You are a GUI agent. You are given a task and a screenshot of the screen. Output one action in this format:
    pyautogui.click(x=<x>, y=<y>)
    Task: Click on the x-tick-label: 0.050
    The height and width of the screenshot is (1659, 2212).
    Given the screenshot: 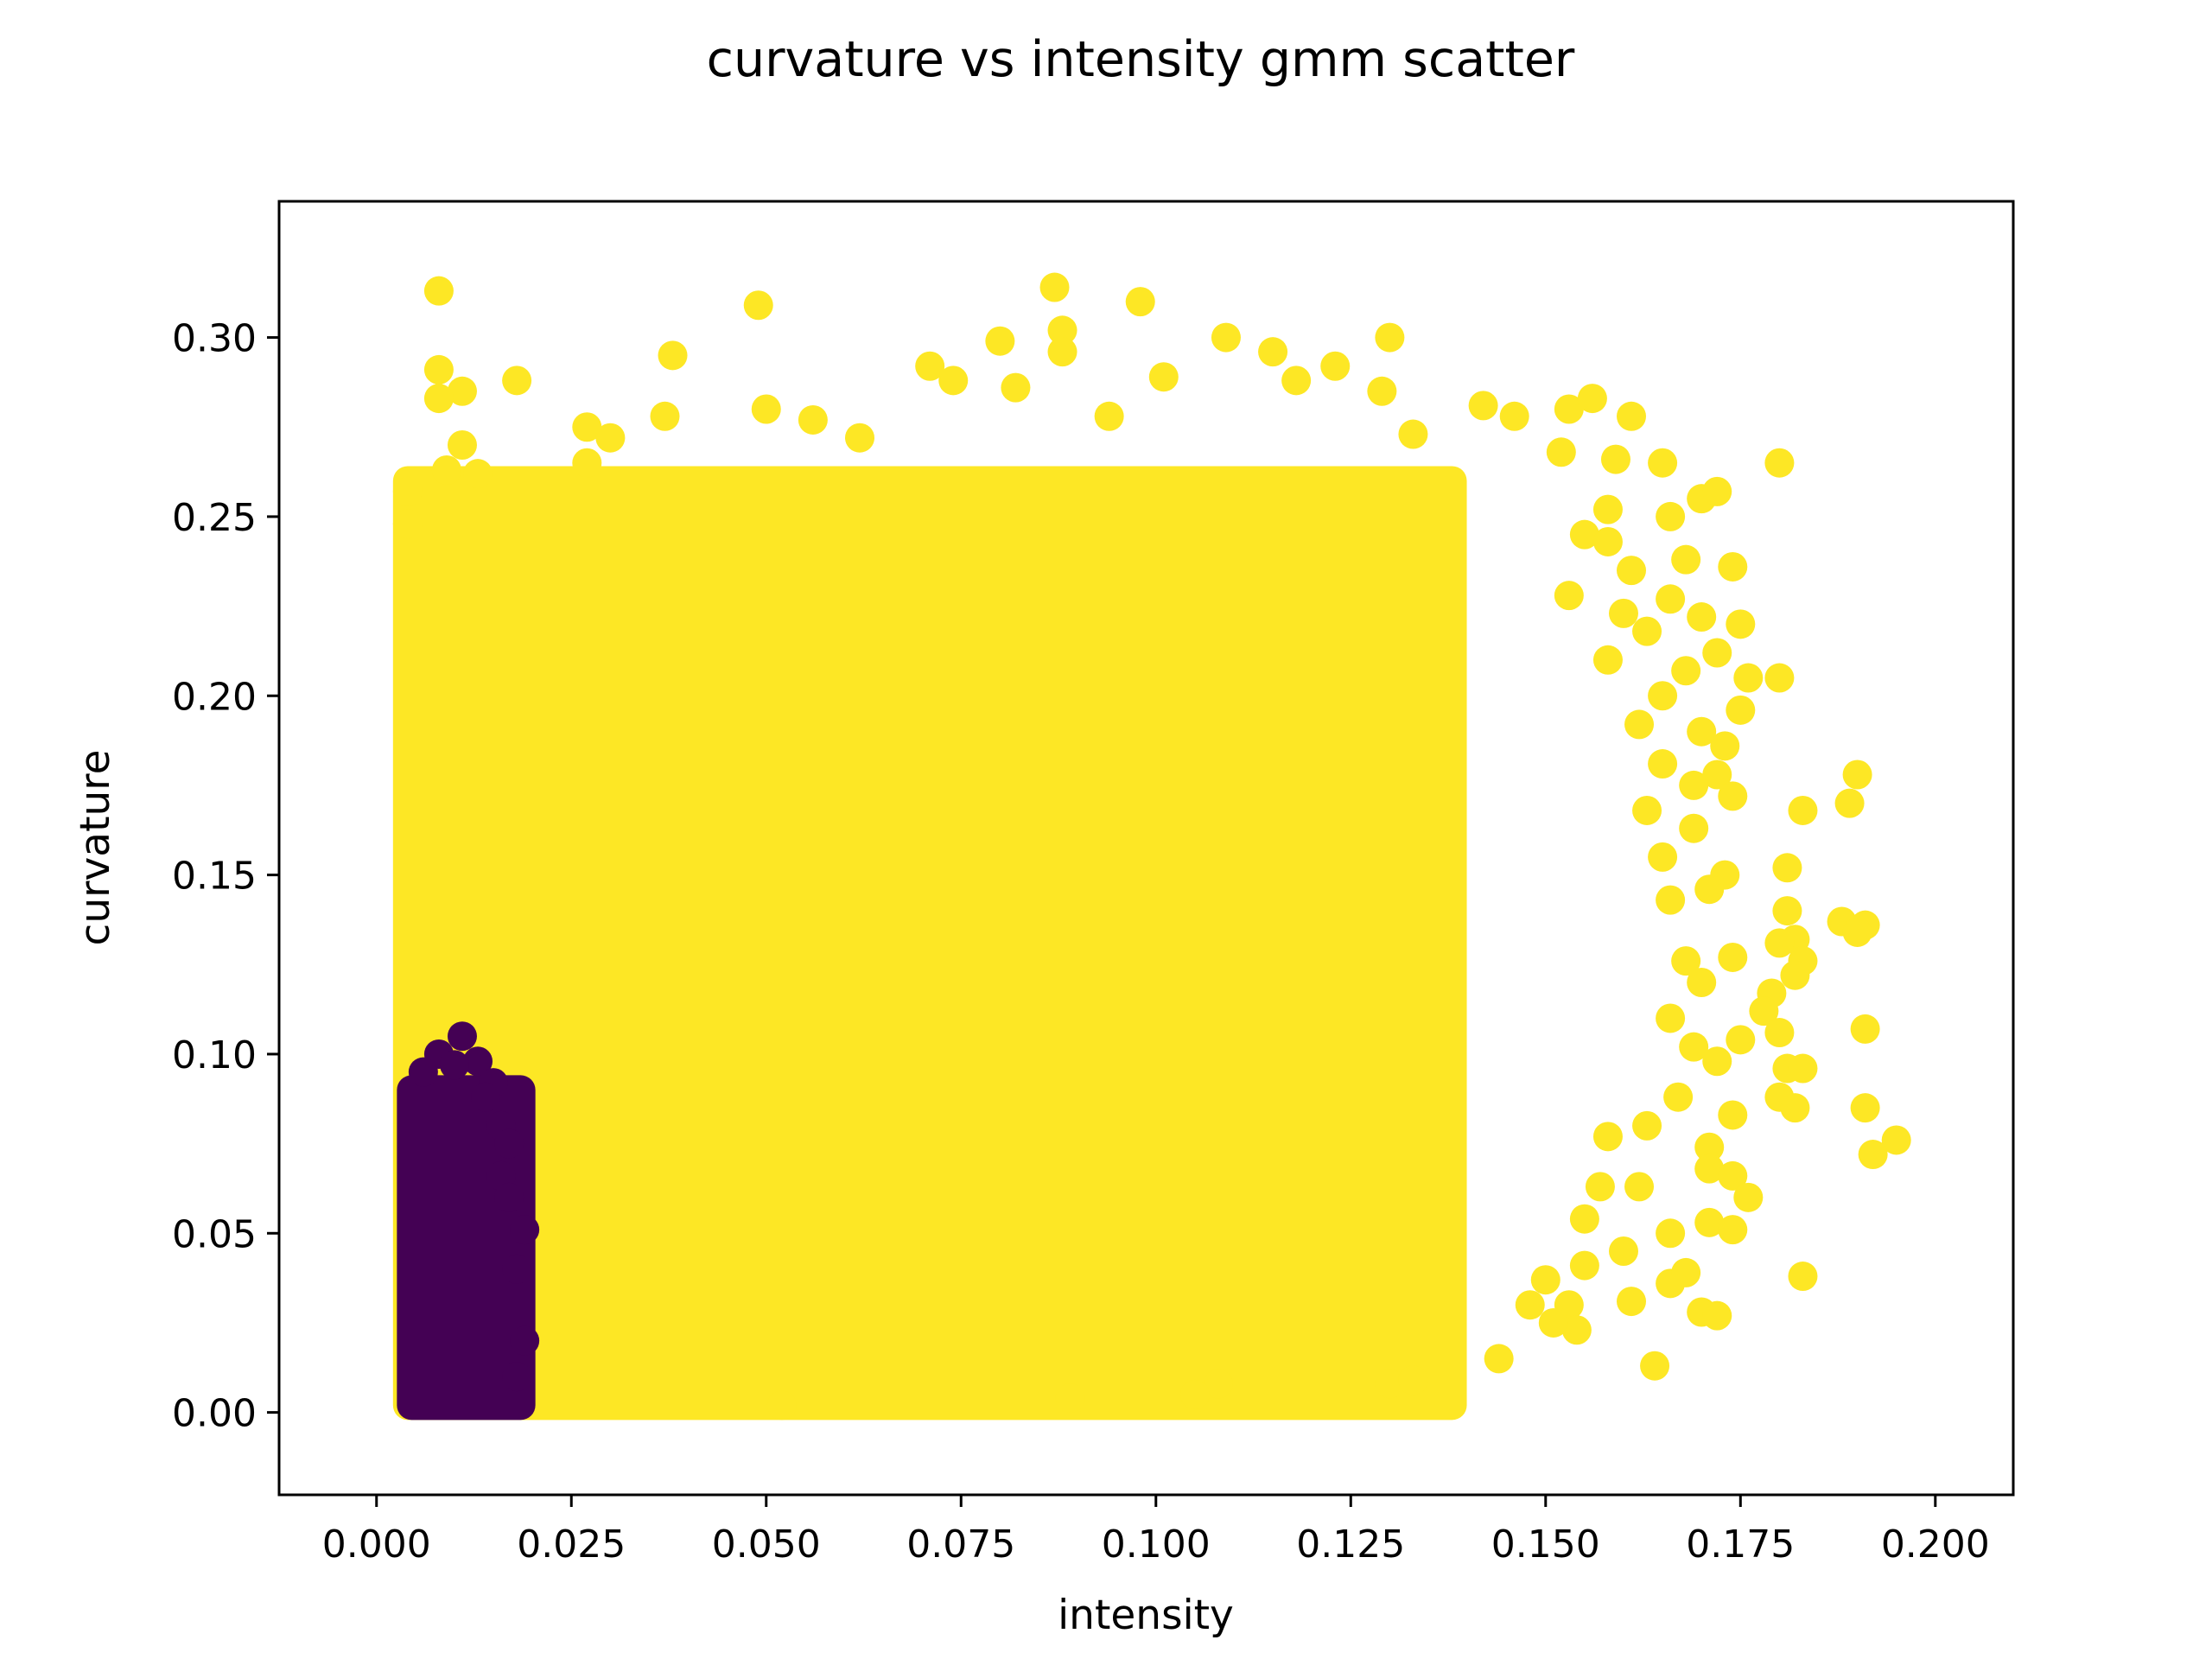 What is the action you would take?
    pyautogui.click(x=766, y=1544)
    